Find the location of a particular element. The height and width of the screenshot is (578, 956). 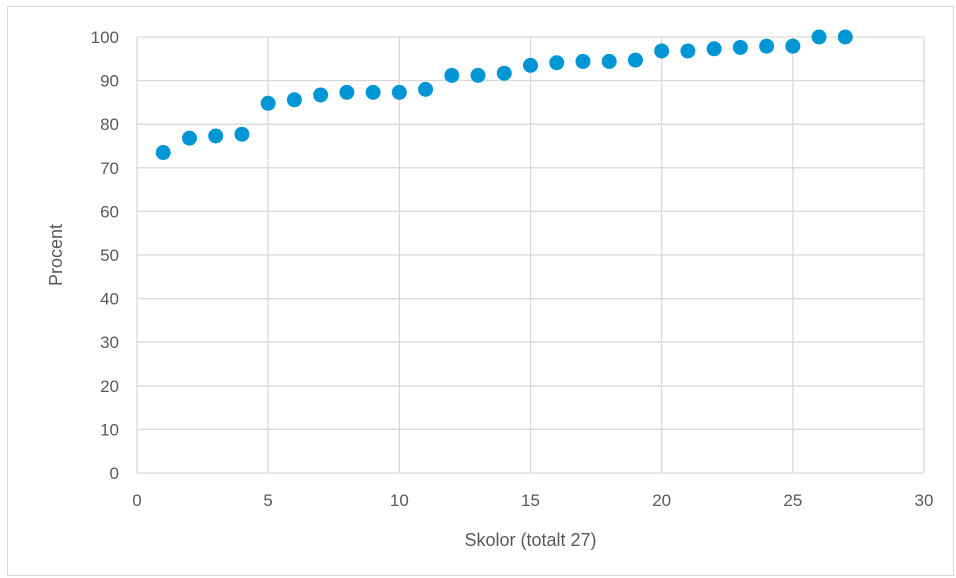

y-axis-ticks: 0 10 20 30 40 50 60 70 80 90 100 is located at coordinates (105, 255).